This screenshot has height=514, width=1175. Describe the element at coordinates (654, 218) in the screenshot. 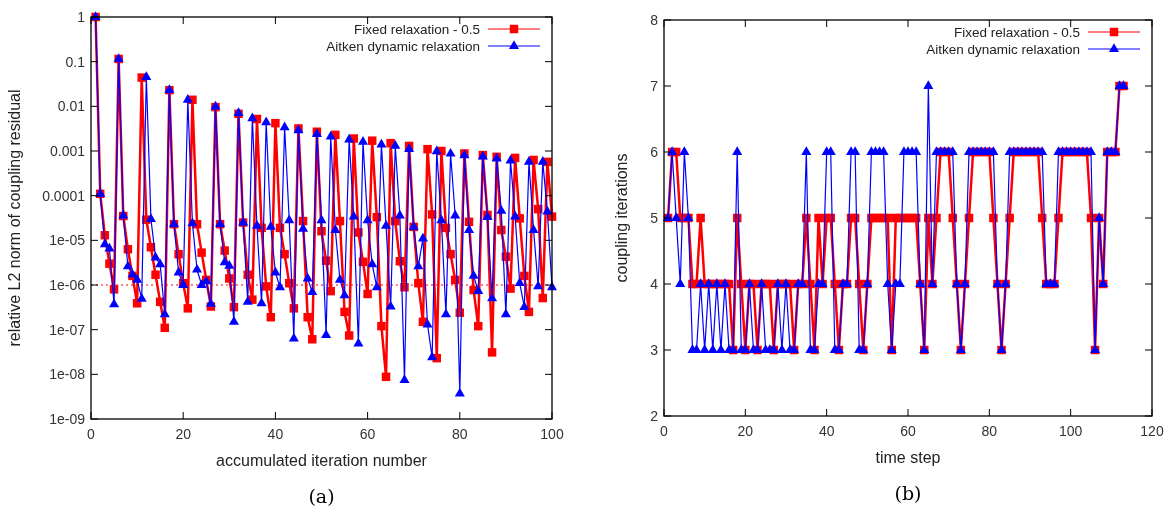

I see `y-tick-label: 5` at that location.